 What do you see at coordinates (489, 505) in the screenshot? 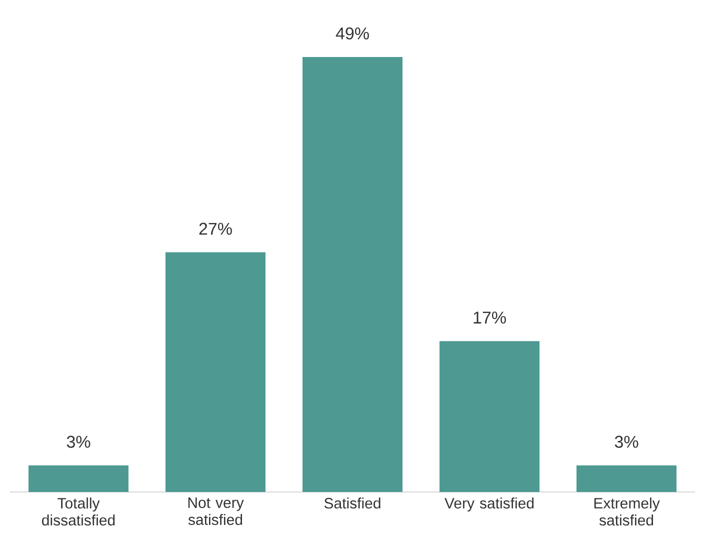
I see `x-tick-label: Very satisfied` at bounding box center [489, 505].